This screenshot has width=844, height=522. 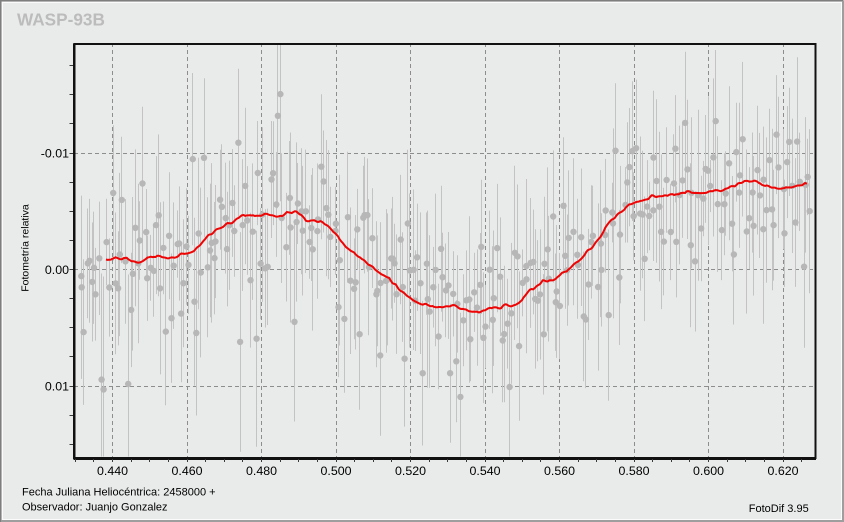 I want to click on svg-text: 0.440, so click(x=112, y=471).